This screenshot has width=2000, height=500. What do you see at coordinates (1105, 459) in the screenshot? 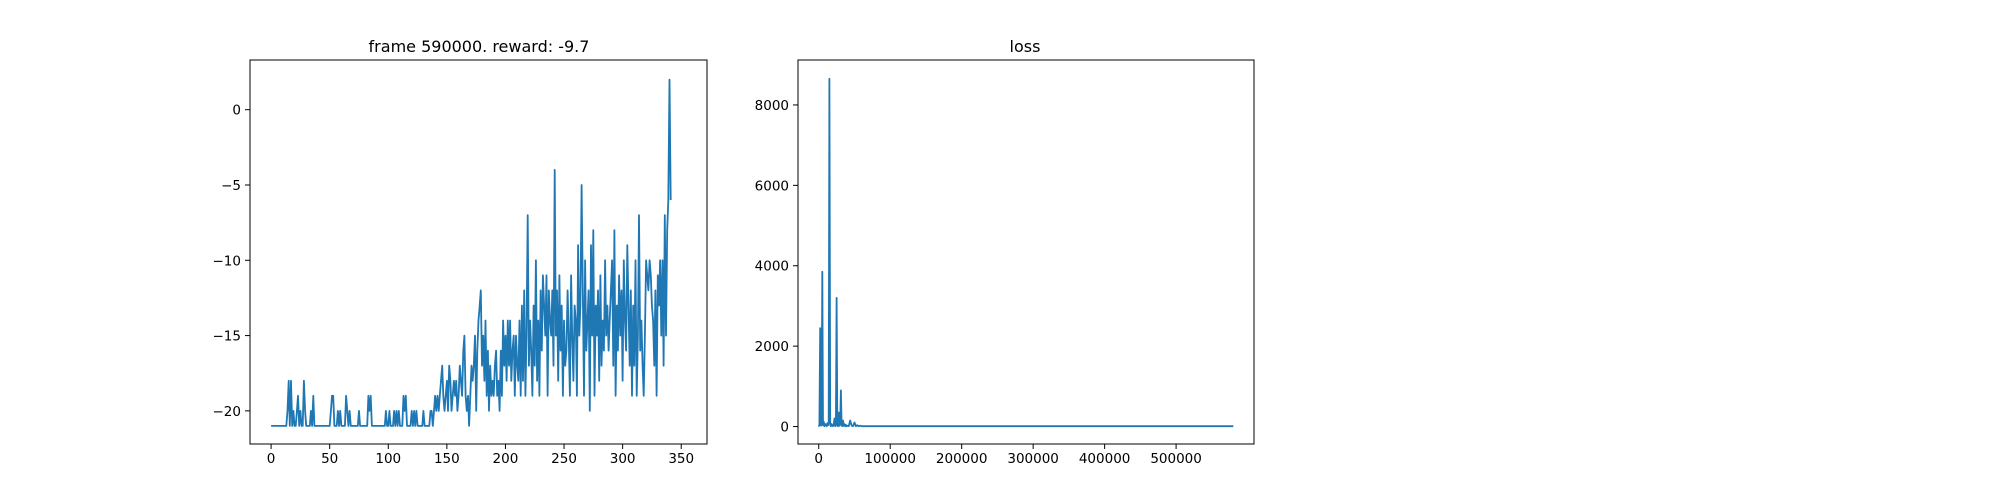
I see `loss-x-tick-label: 400000` at bounding box center [1105, 459].